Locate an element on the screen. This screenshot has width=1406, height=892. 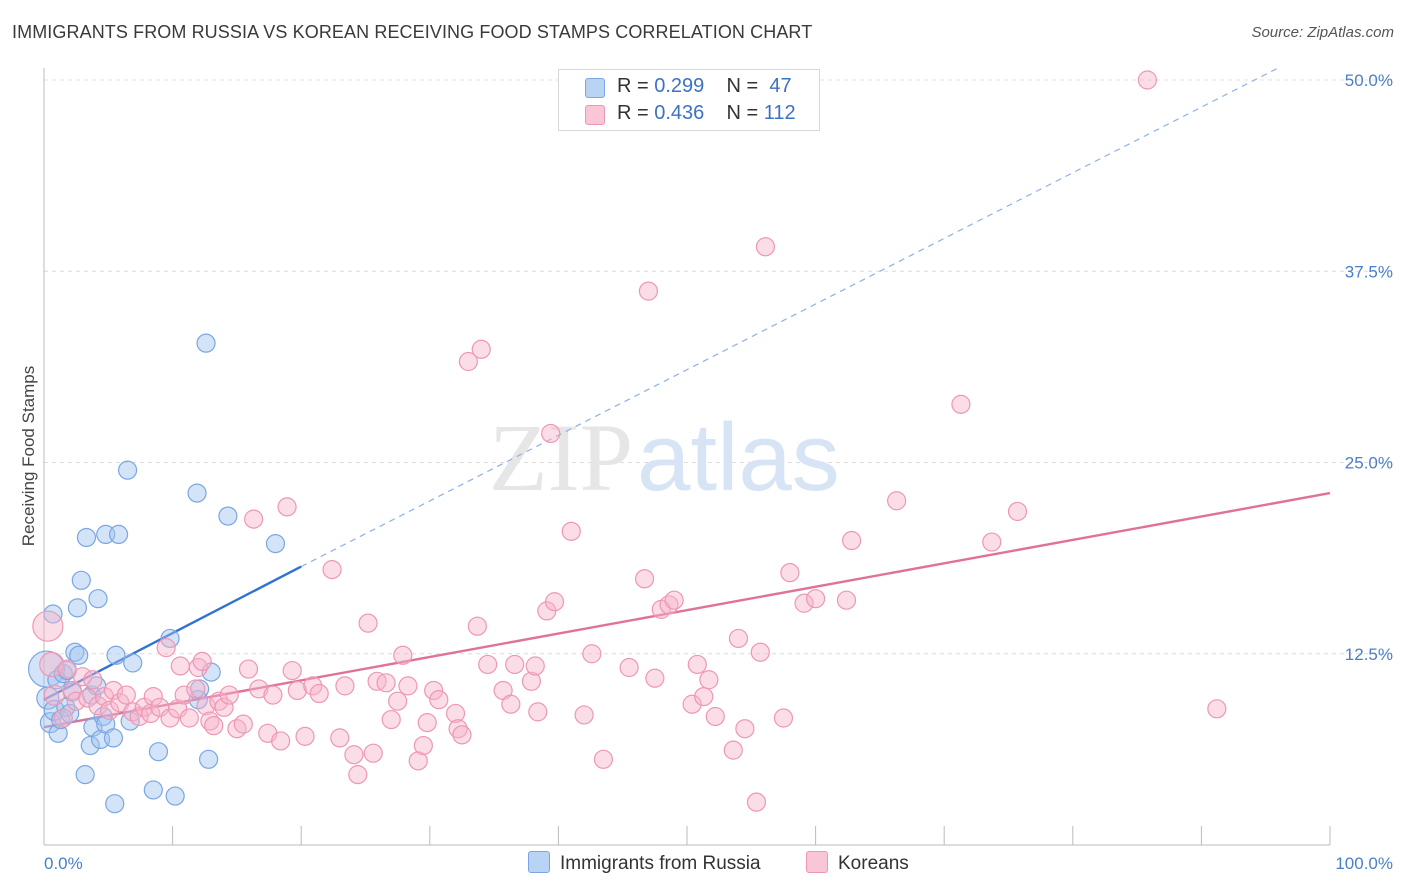
bottom-legend-russia: Immigrants from Russia is located at coordinates (644, 863).